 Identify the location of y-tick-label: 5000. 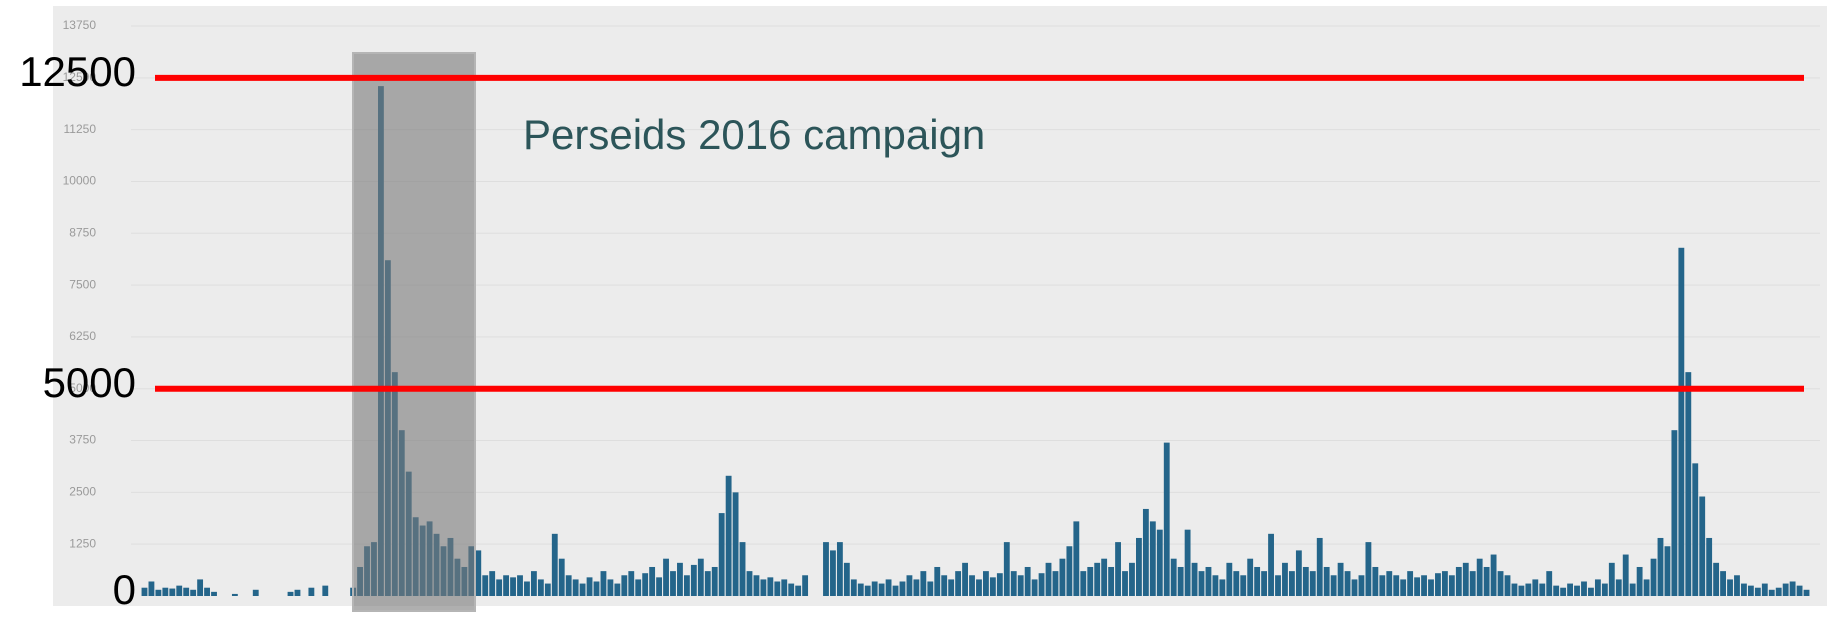
(82, 388).